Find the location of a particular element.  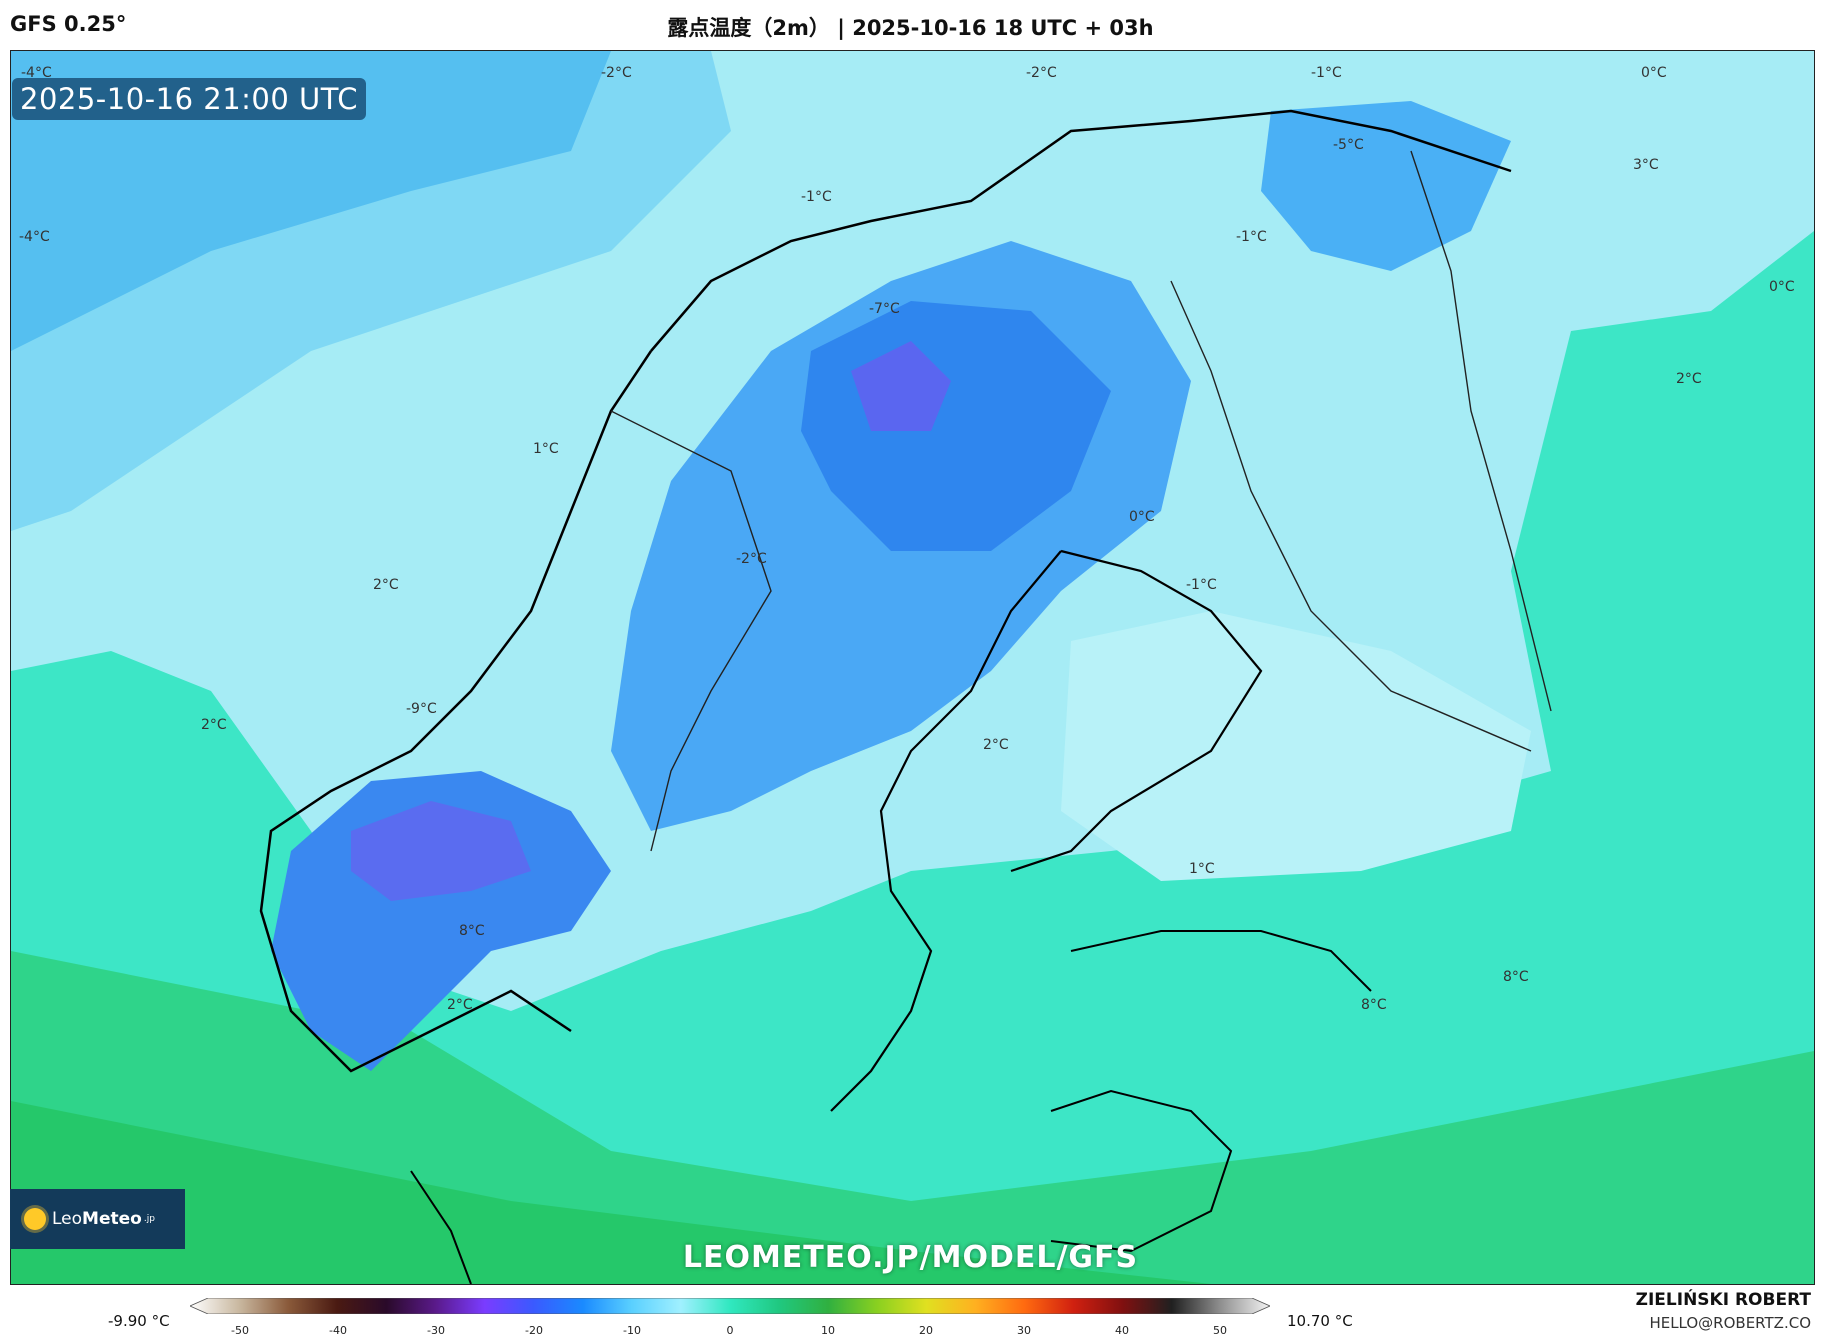

scale-tick-label: -40 is located at coordinates (338, 1330).